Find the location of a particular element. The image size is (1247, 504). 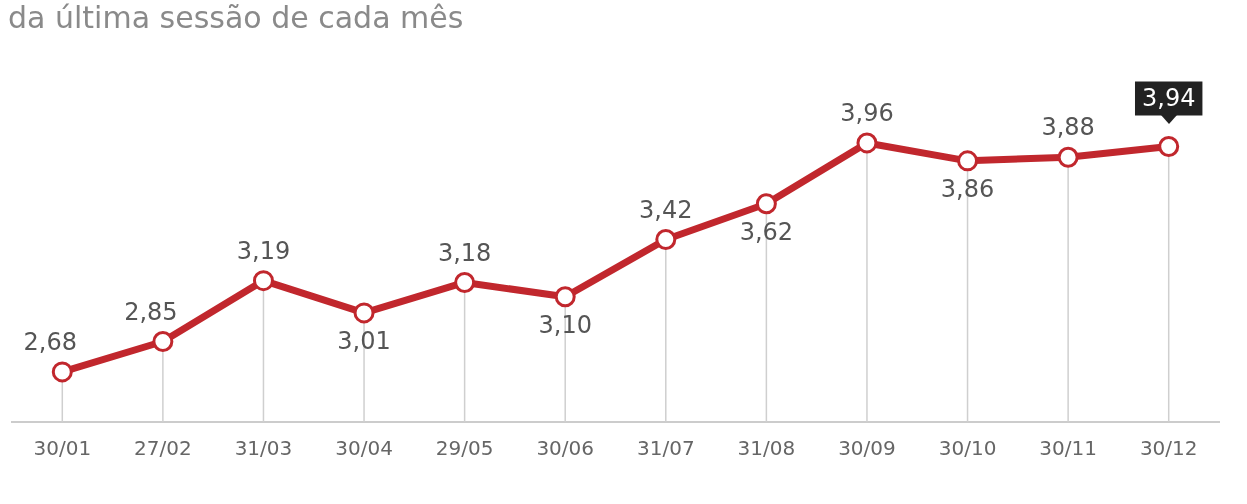

data-label: 3,42 is located at coordinates (666, 209).